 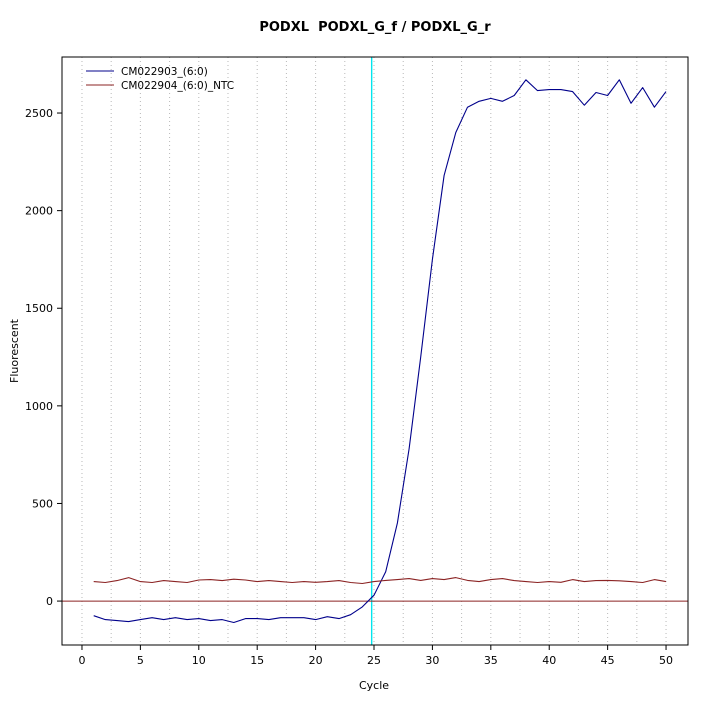 What do you see at coordinates (491, 660) in the screenshot?
I see `x-tick-label: 35` at bounding box center [491, 660].